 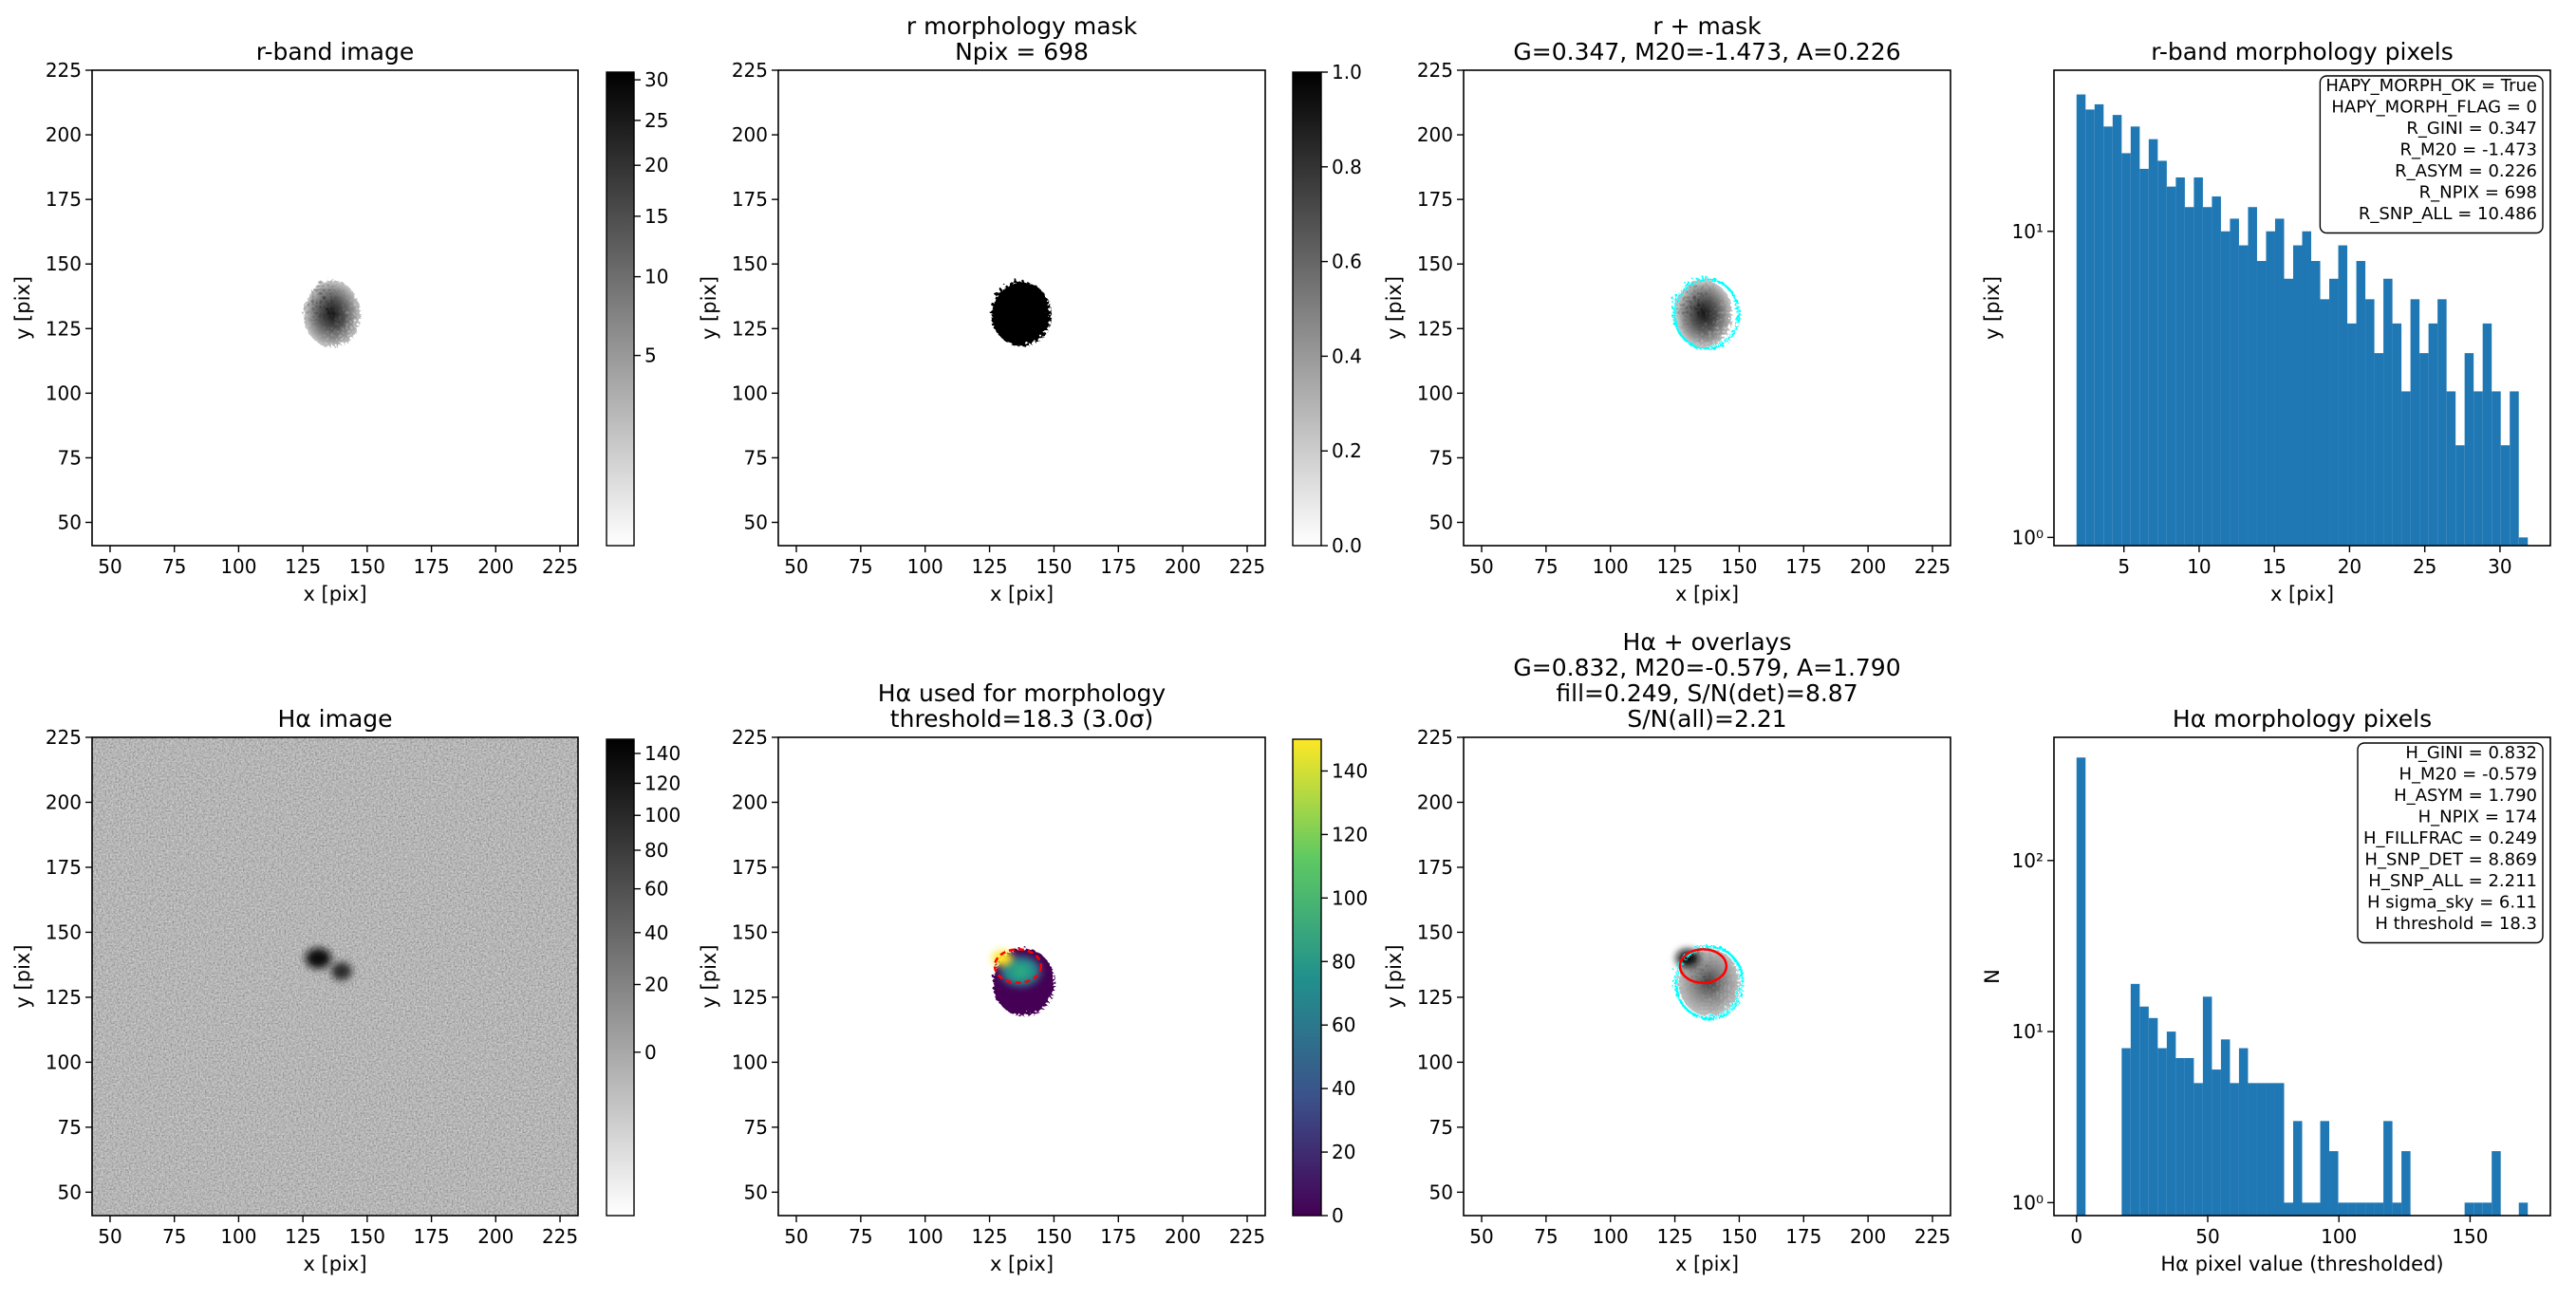 I want to click on y-tick-label: 50, so click(x=70, y=1191).